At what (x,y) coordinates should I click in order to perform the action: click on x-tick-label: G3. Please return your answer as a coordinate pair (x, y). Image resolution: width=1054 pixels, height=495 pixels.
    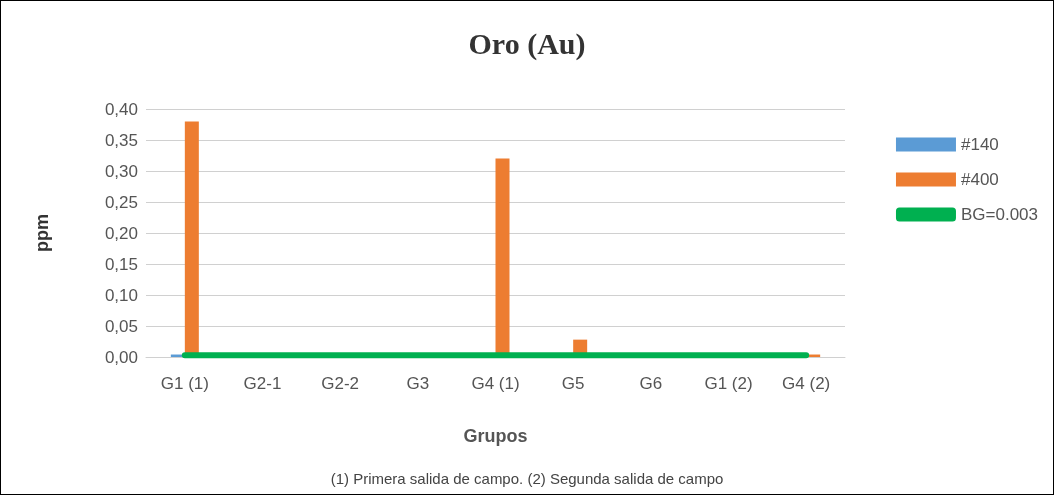
    Looking at the image, I should click on (418, 383).